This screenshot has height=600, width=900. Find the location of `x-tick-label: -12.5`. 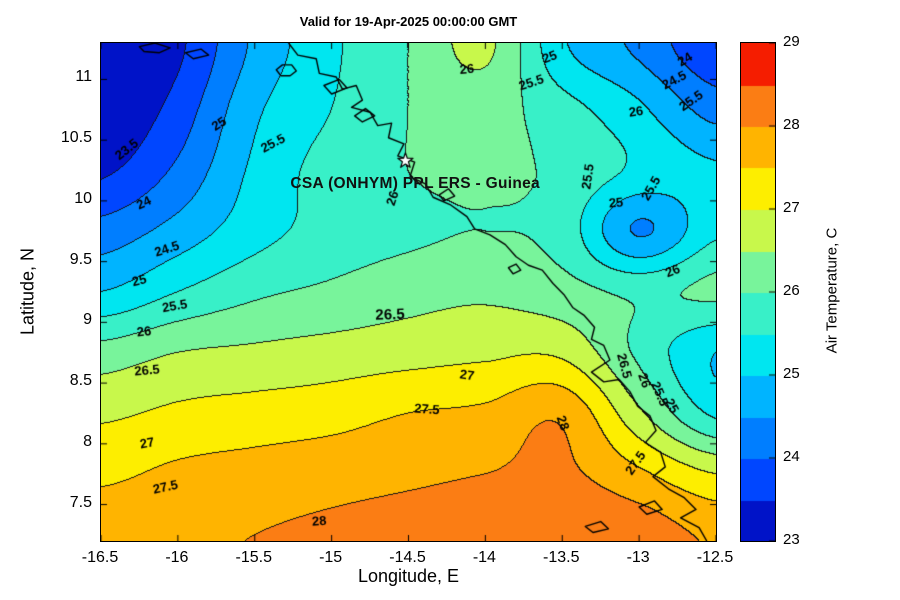

x-tick-label: -12.5 is located at coordinates (715, 557).